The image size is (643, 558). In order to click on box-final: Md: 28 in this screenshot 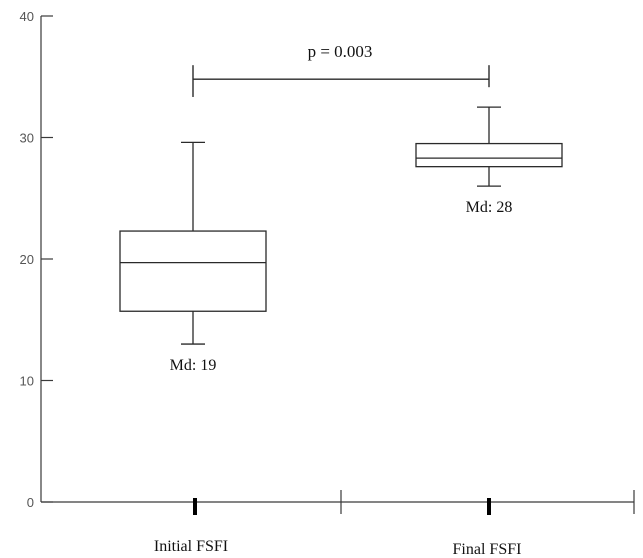, I will do `click(489, 161)`.